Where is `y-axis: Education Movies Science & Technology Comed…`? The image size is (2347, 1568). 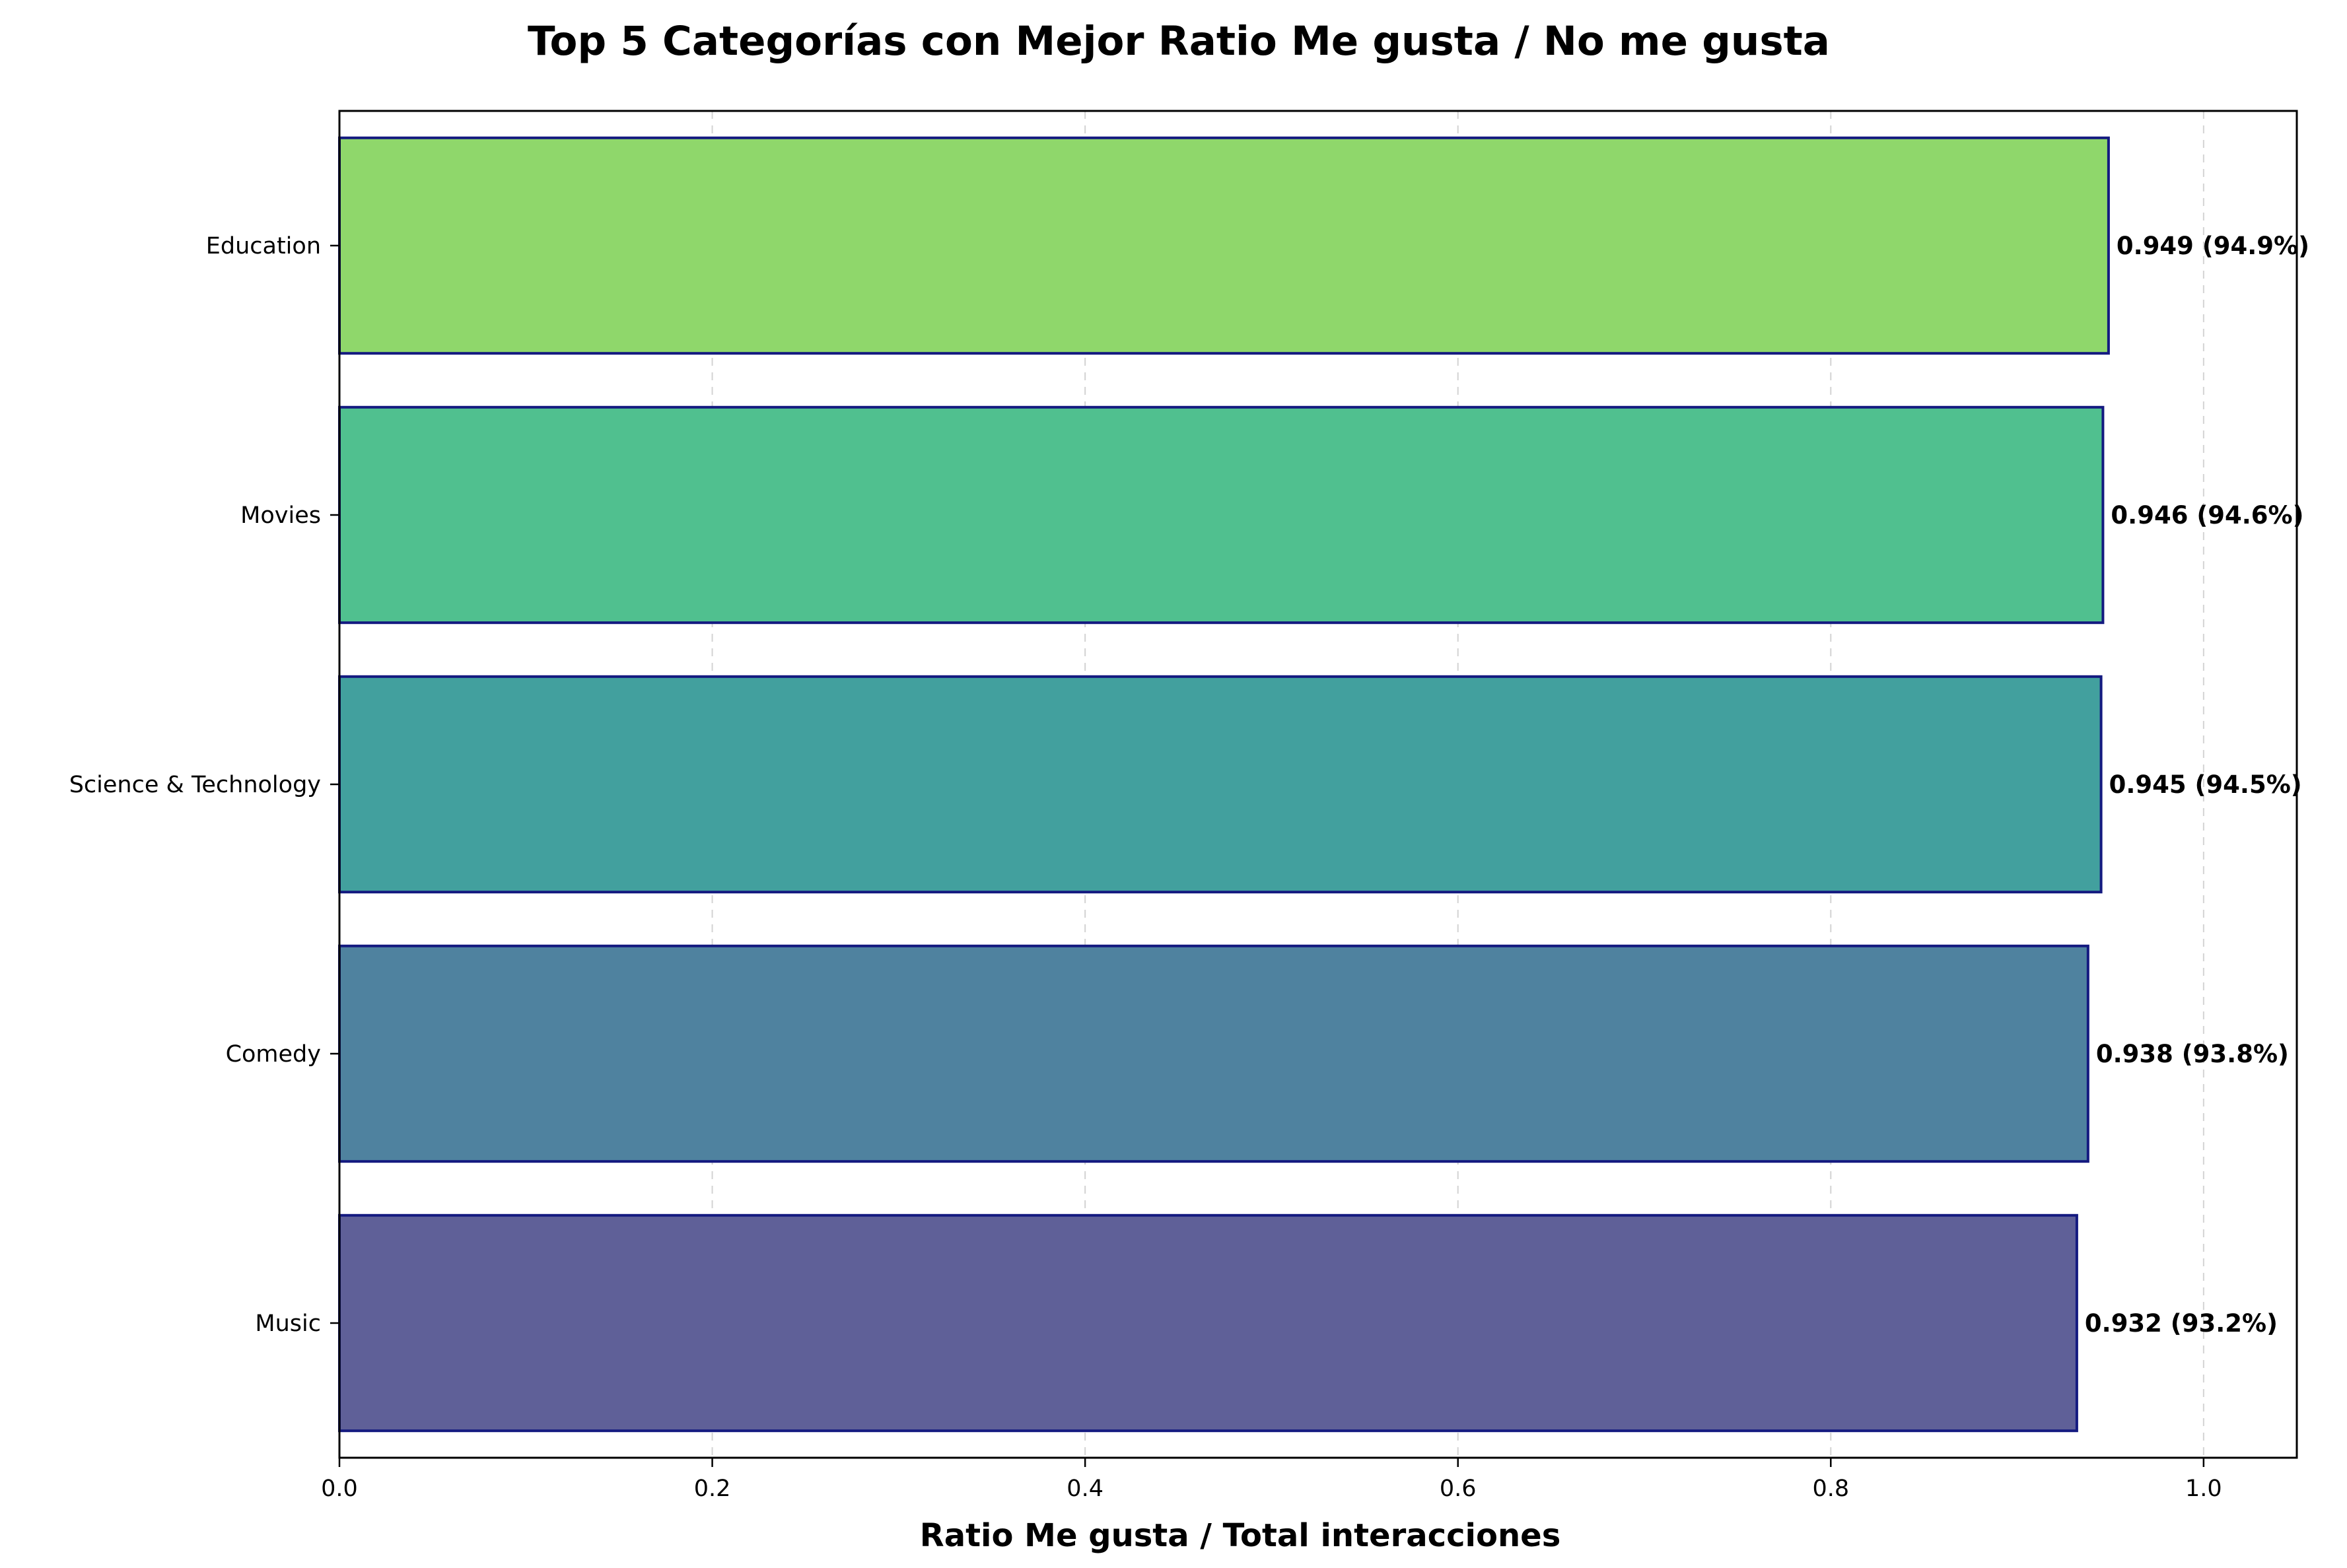 y-axis: Education Movies Science & Technology Comed… is located at coordinates (204, 785).